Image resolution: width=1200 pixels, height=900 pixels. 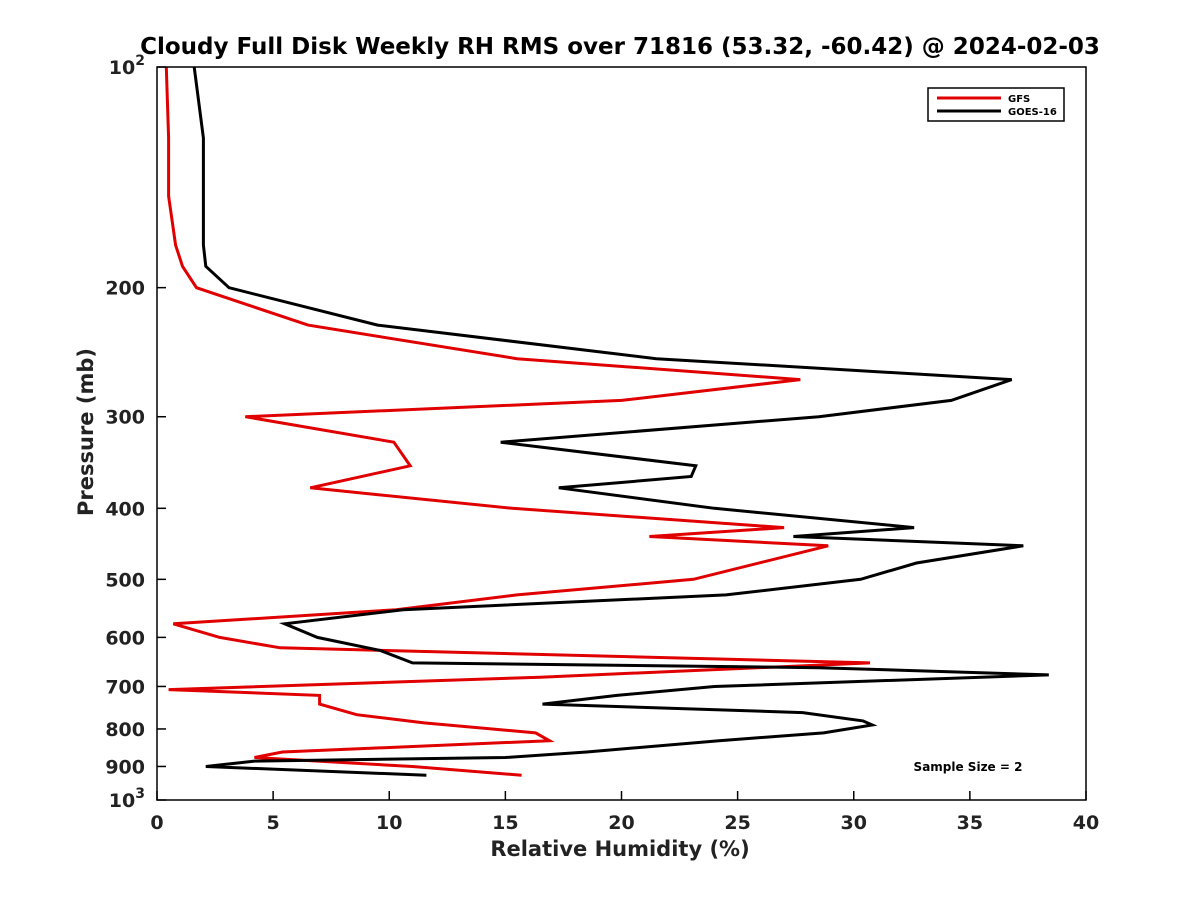 What do you see at coordinates (273, 823) in the screenshot?
I see `x-tick-label: 5` at bounding box center [273, 823].